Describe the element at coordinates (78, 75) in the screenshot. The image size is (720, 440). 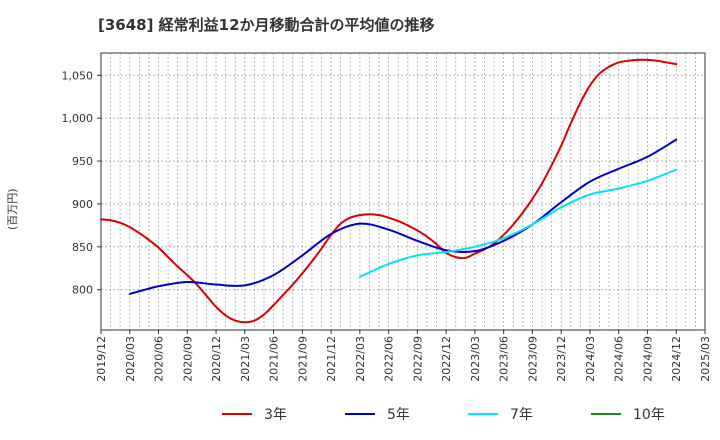
I see `y-tick-label: 1,050` at that location.